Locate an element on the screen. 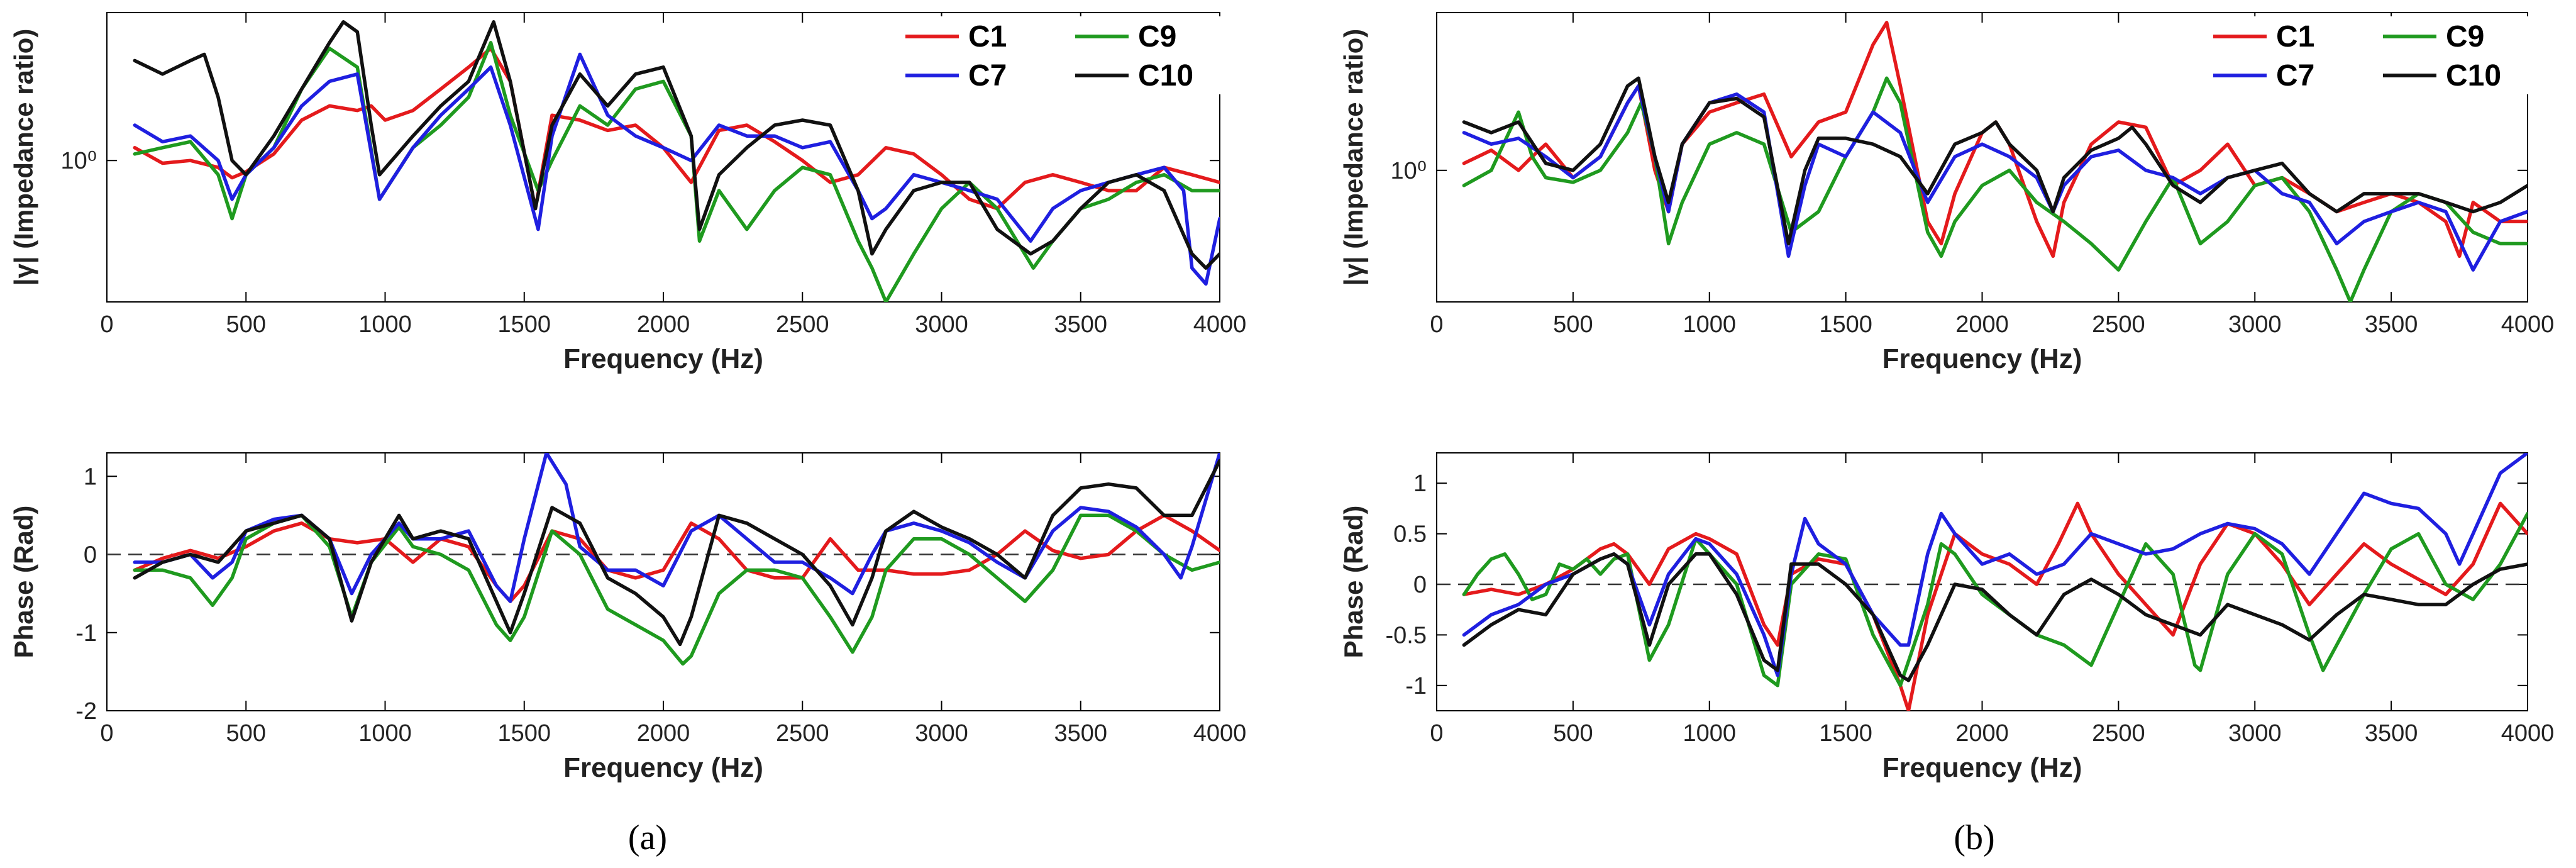  panel-b-phase-axes-box is located at coordinates (1982, 581).